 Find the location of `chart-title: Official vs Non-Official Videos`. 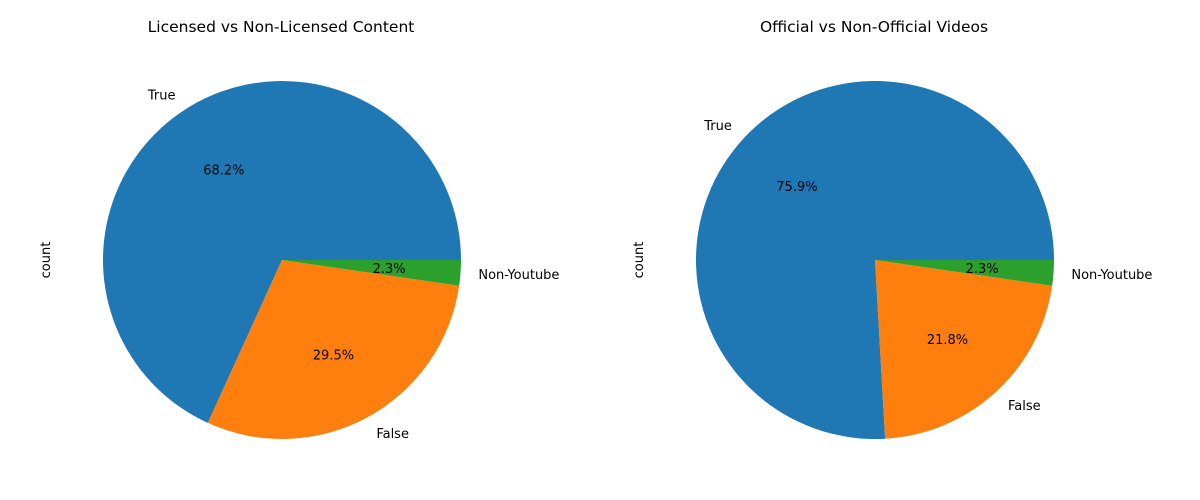

chart-title: Official vs Non-Official Videos is located at coordinates (874, 27).